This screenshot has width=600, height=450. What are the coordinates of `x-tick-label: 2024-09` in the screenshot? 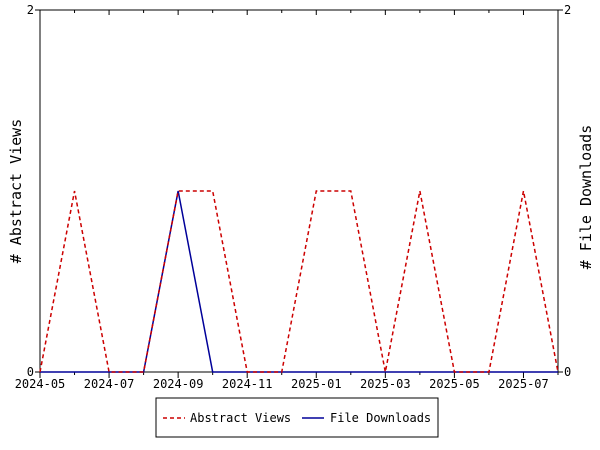 It's located at (178, 384).